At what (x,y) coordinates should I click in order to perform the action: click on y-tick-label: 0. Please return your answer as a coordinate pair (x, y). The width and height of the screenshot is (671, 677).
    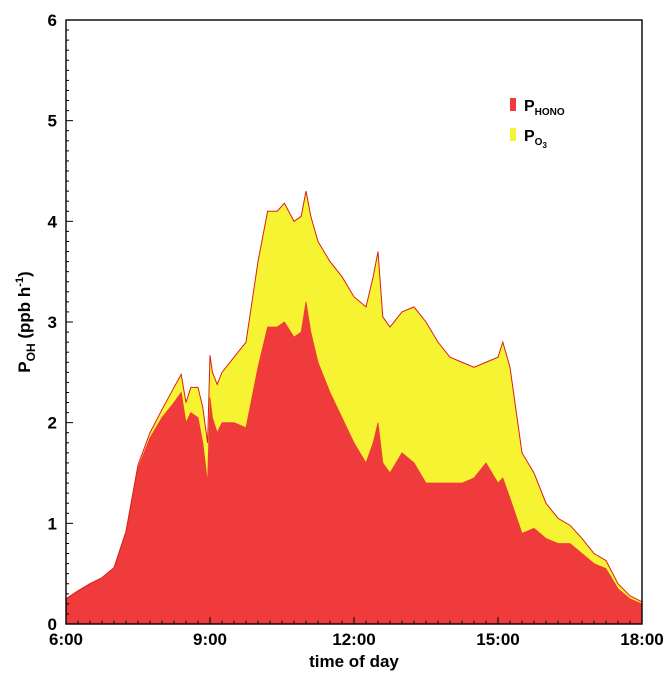
    Looking at the image, I should click on (52, 624).